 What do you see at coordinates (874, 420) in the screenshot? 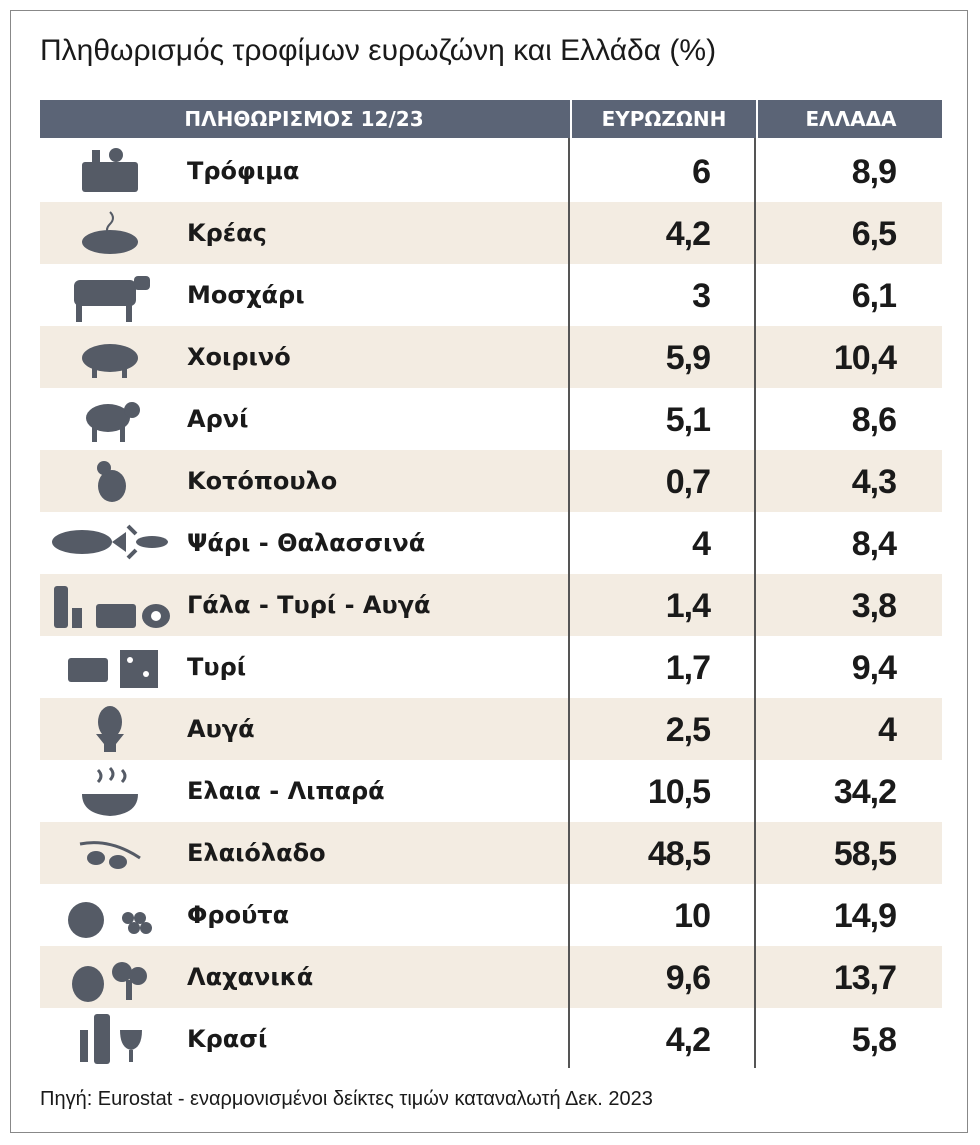
I see `greece-value: 8,6` at bounding box center [874, 420].